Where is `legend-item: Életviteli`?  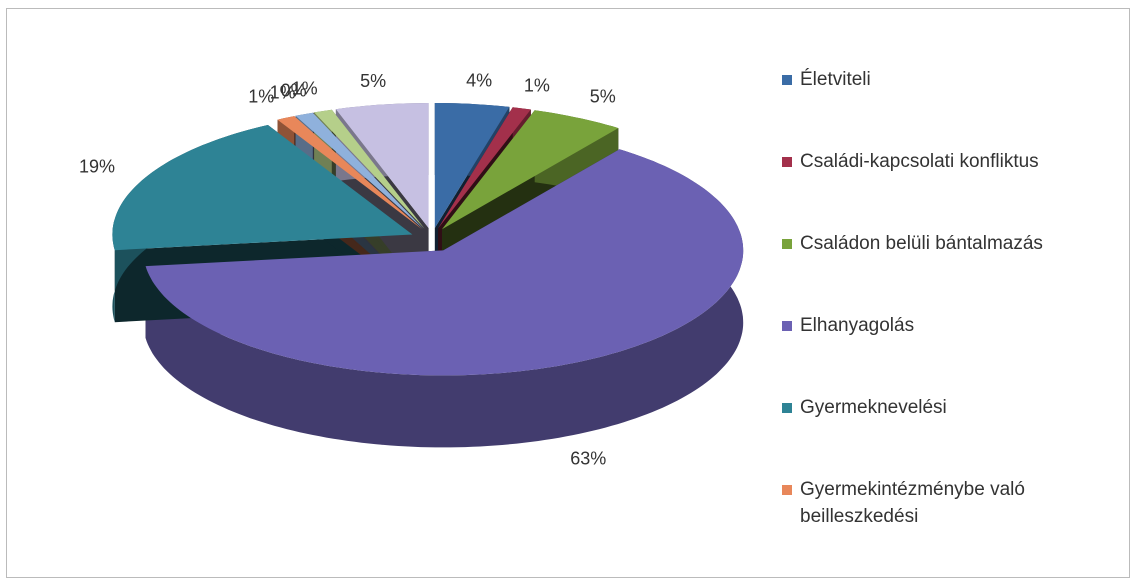 legend-item: Életviteli is located at coordinates (952, 107).